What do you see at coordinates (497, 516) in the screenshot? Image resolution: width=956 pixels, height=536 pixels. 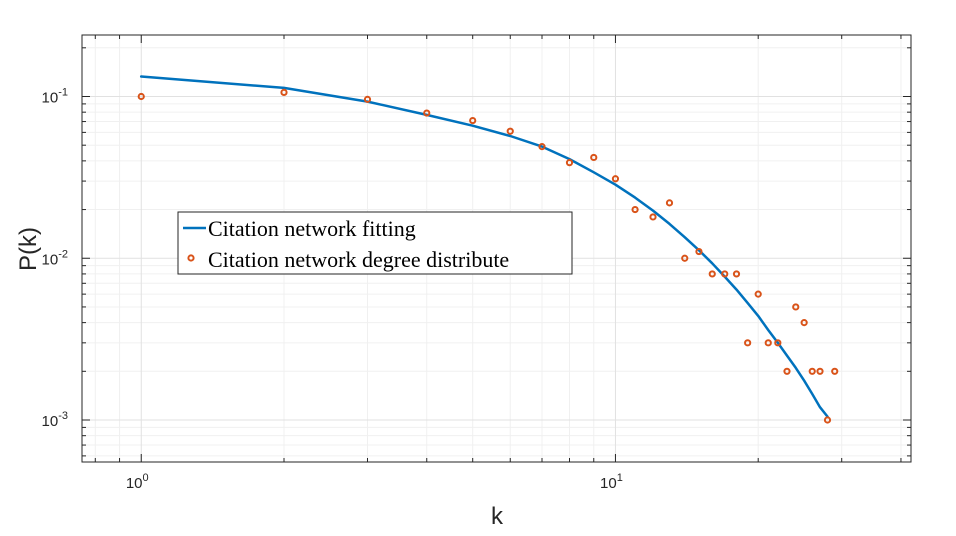 I see `x-axis-title: k` at bounding box center [497, 516].